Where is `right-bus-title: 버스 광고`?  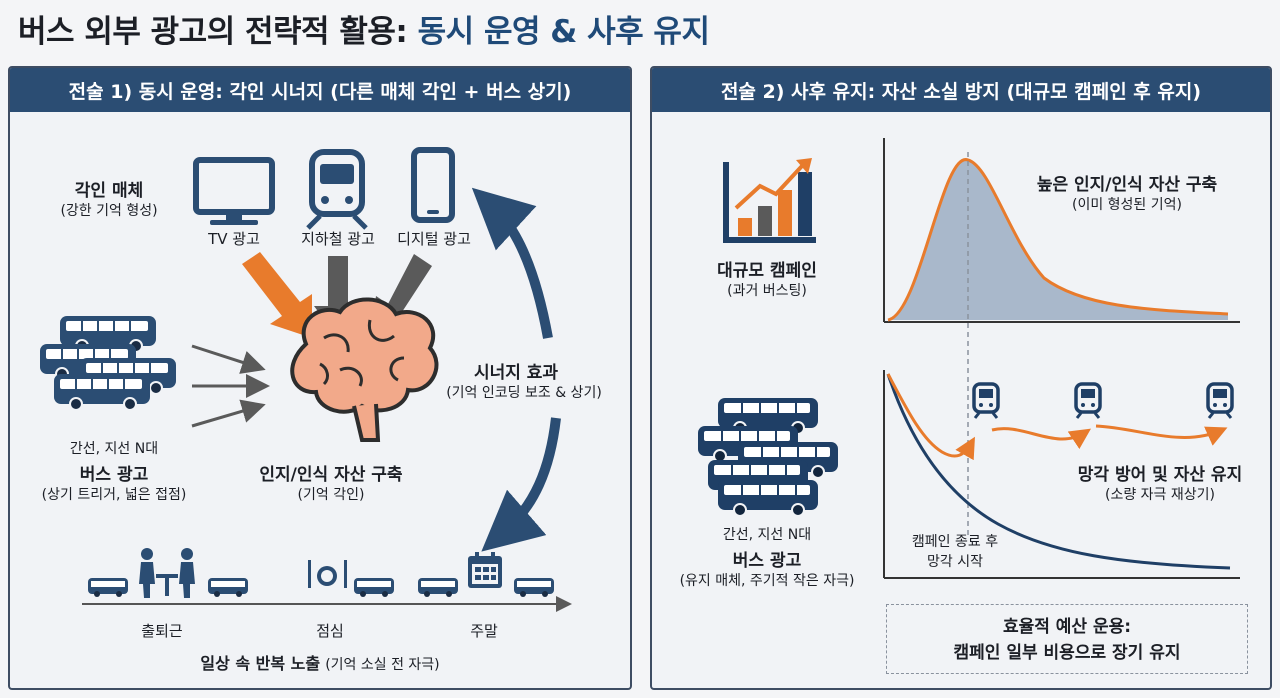 right-bus-title: 버스 광고 is located at coordinates (767, 561).